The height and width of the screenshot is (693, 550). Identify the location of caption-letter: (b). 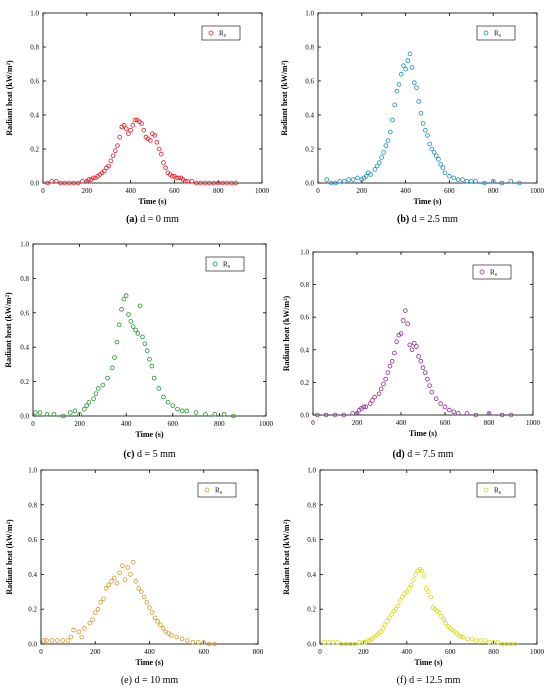
(403, 219).